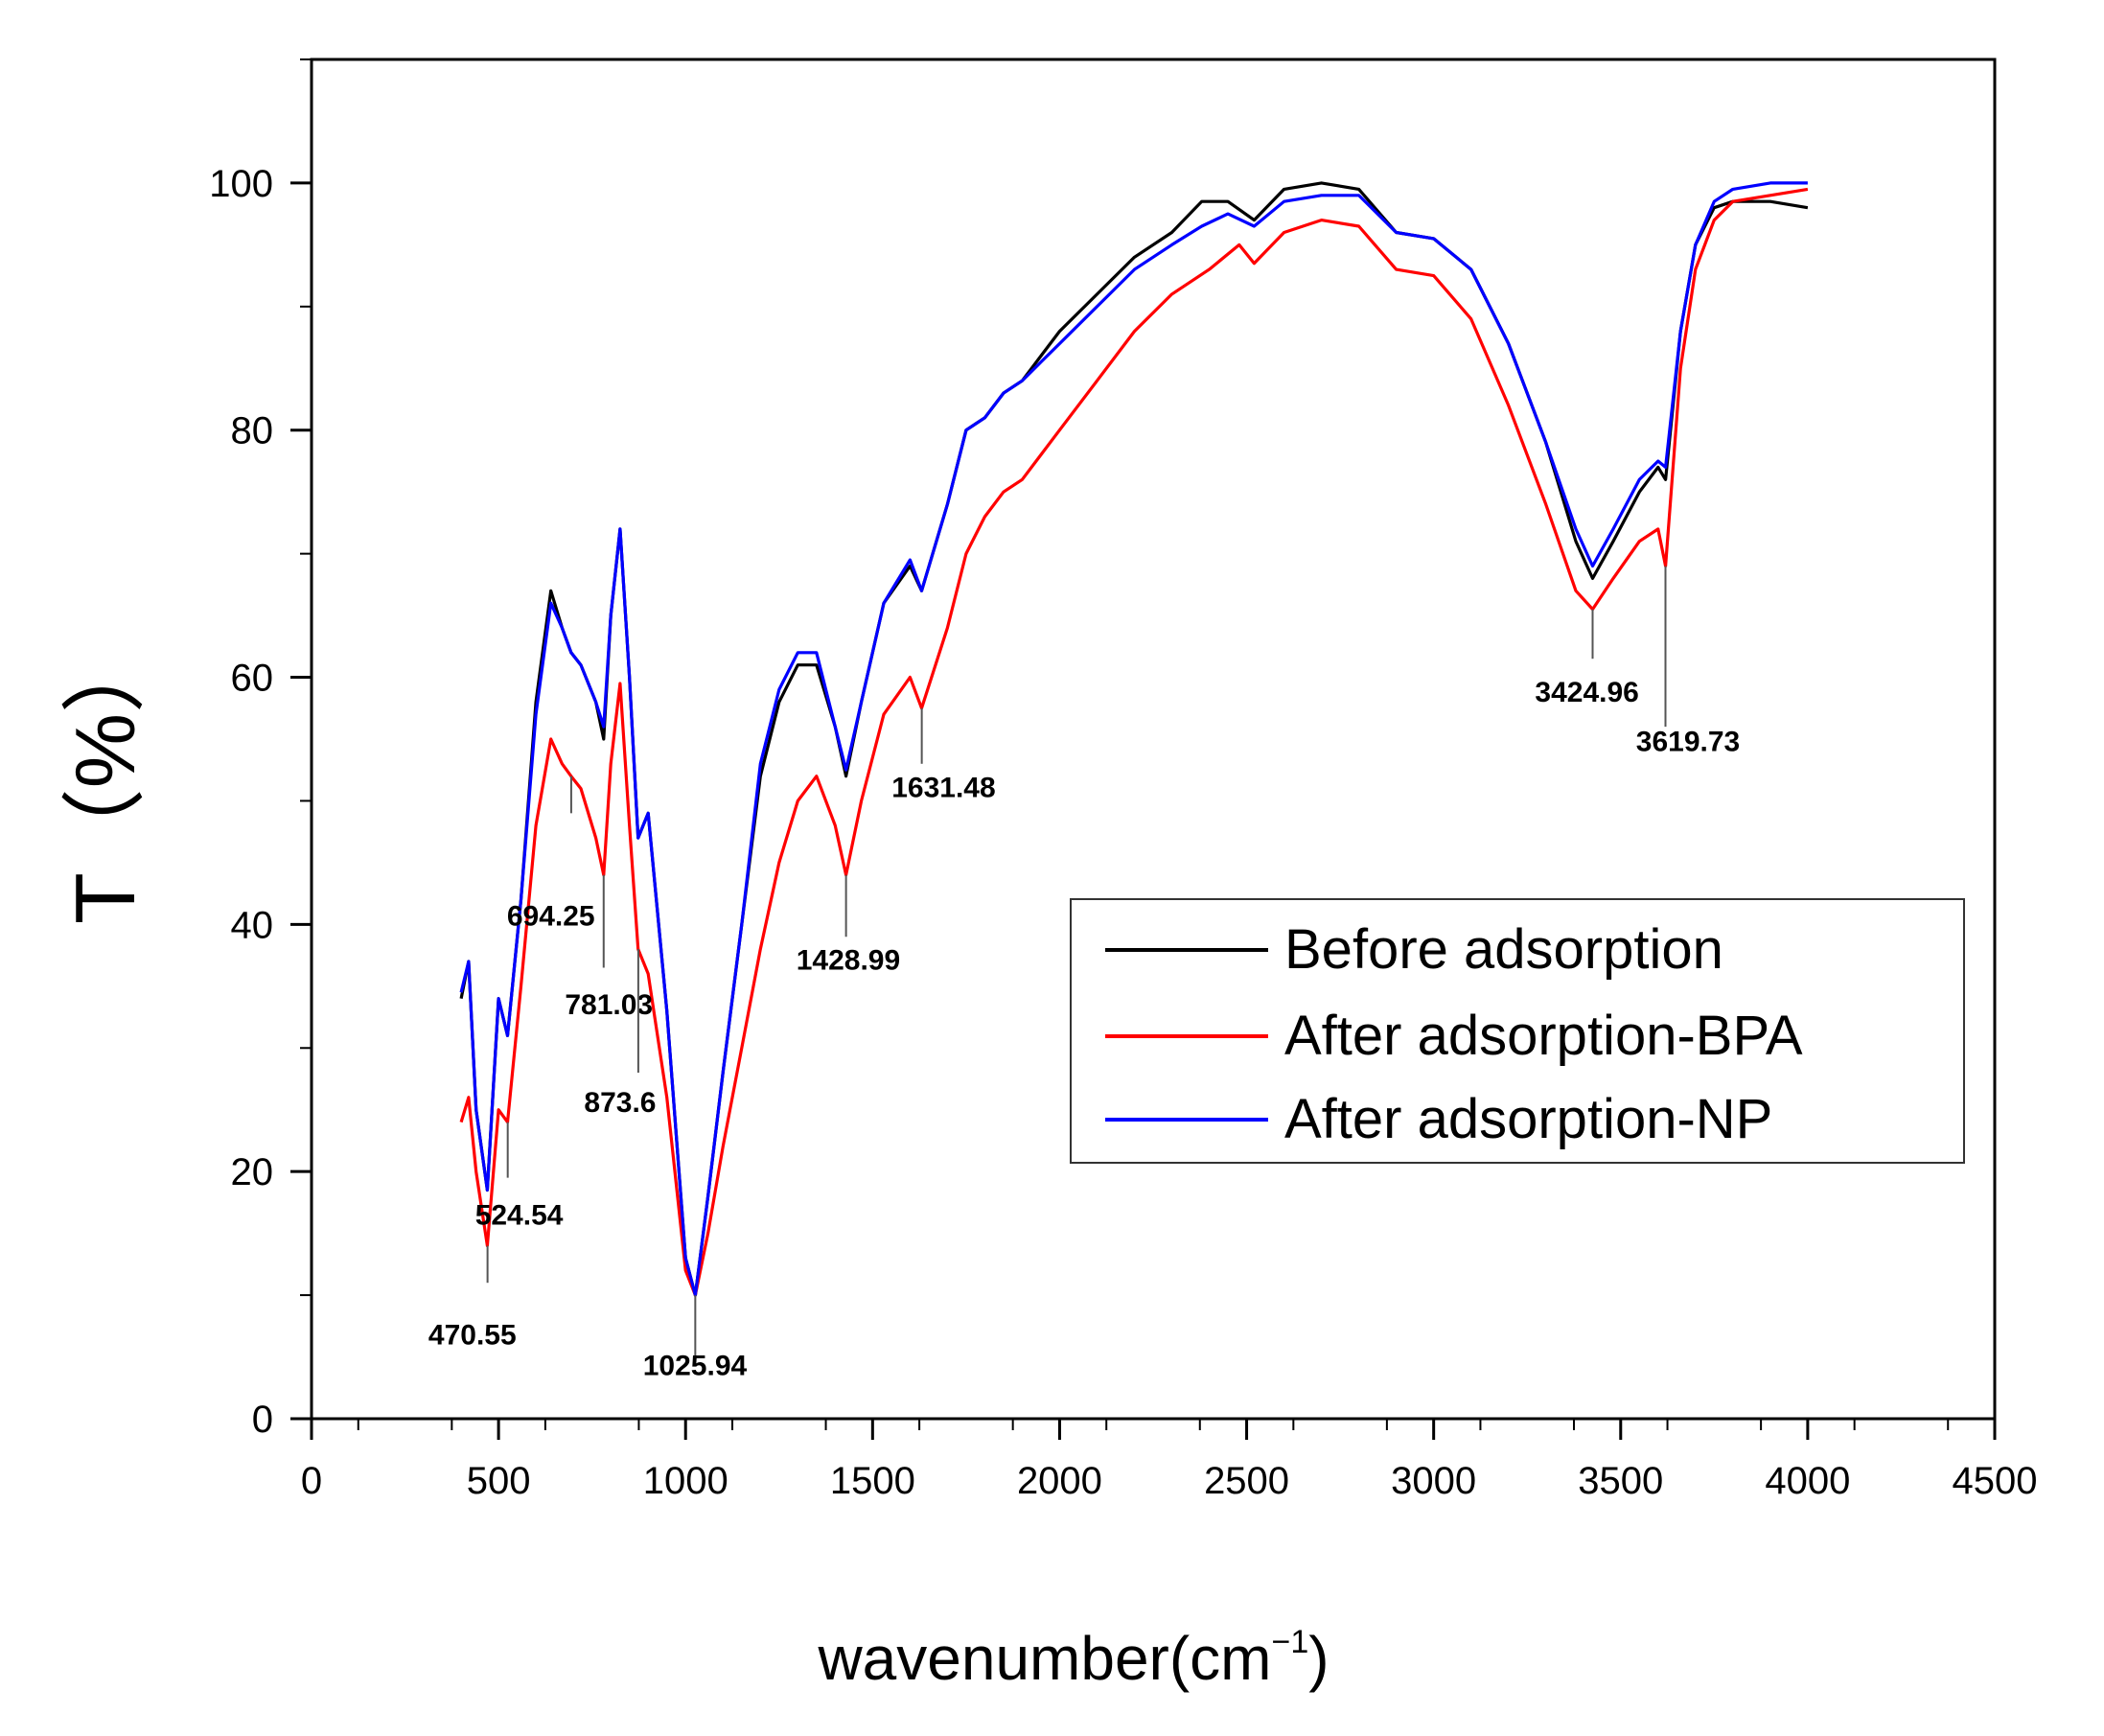 The height and width of the screenshot is (1736, 2104). Describe the element at coordinates (252, 431) in the screenshot. I see `y-tick-label: 80` at that location.